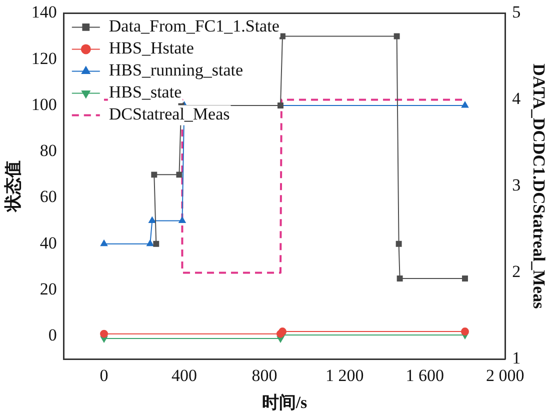 Image resolution: width=556 pixels, height=418 pixels. Describe the element at coordinates (151, 48) in the screenshot. I see `legend-label: HBS_Hstate` at that location.